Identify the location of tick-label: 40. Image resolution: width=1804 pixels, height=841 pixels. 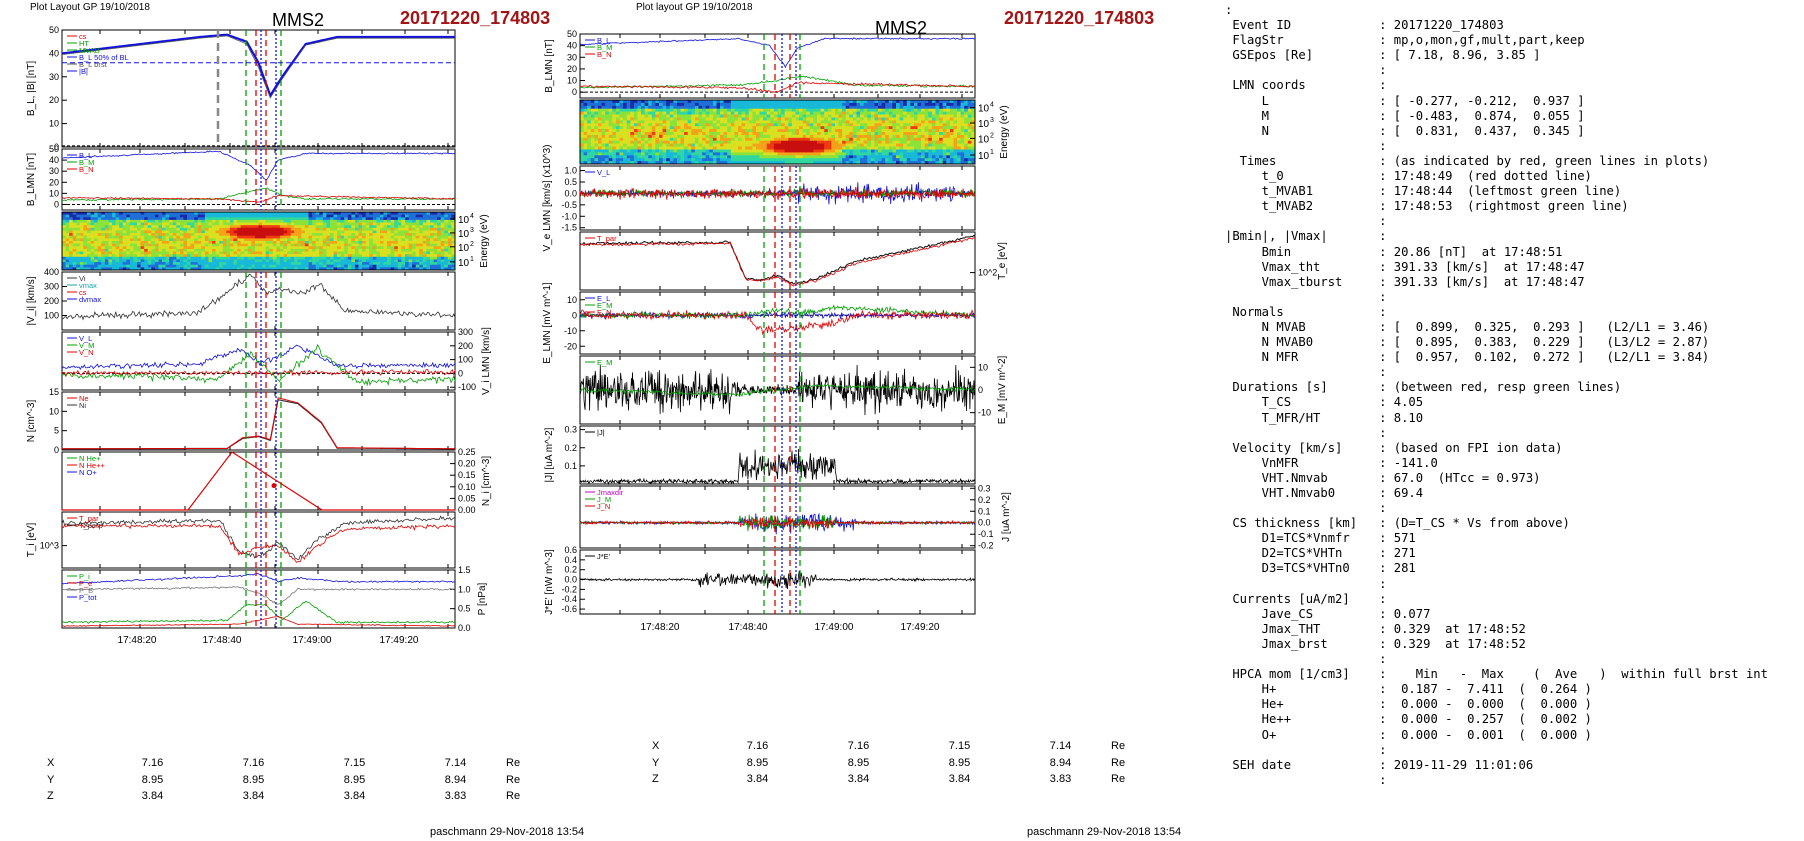
(572, 46).